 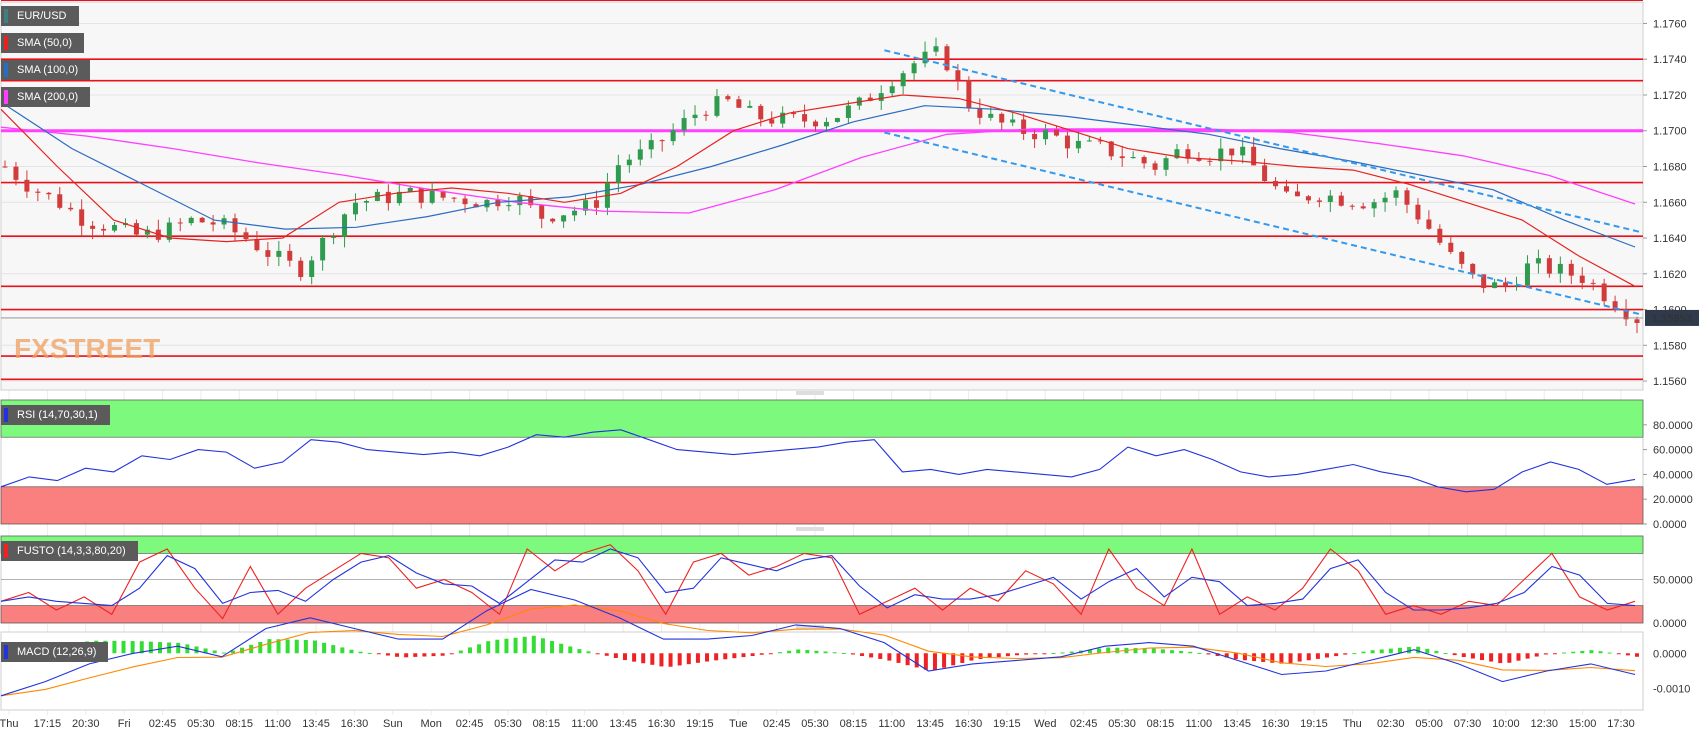 I want to click on sma200-line, so click(x=818, y=170).